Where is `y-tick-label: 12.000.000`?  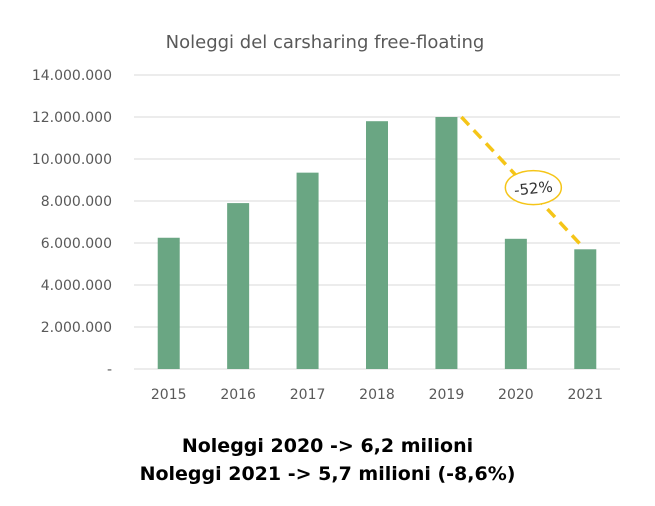
y-tick-label: 12.000.000 is located at coordinates (72, 118).